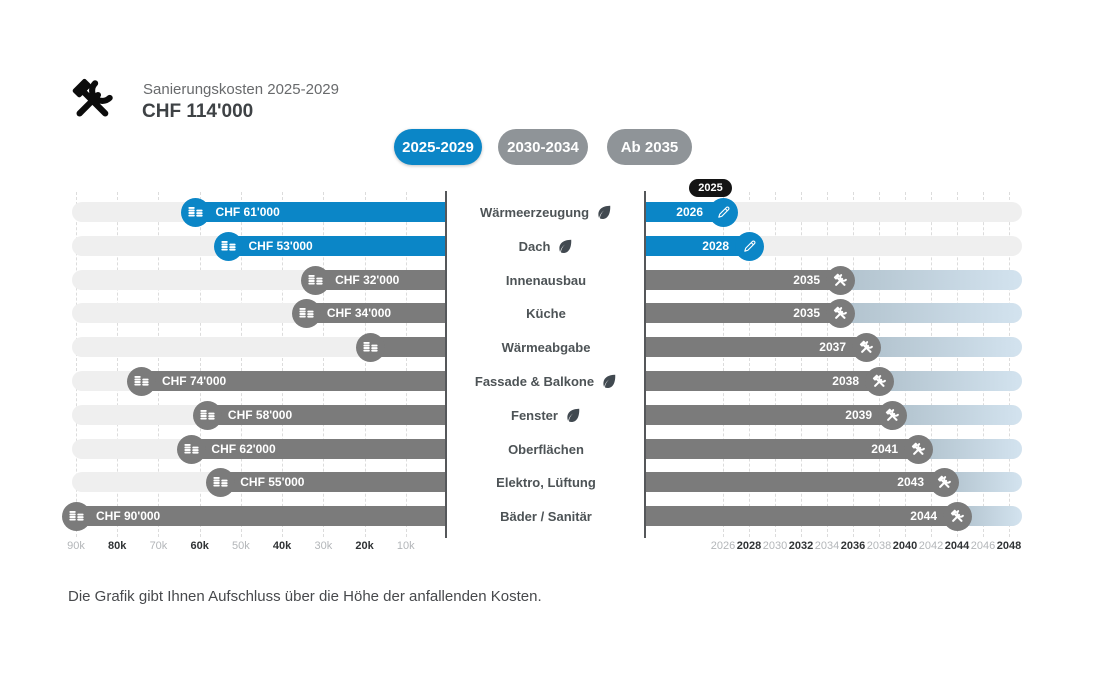 The width and height of the screenshot is (1112, 695). I want to click on cost-bar-label: CHF 90'000, so click(128, 516).